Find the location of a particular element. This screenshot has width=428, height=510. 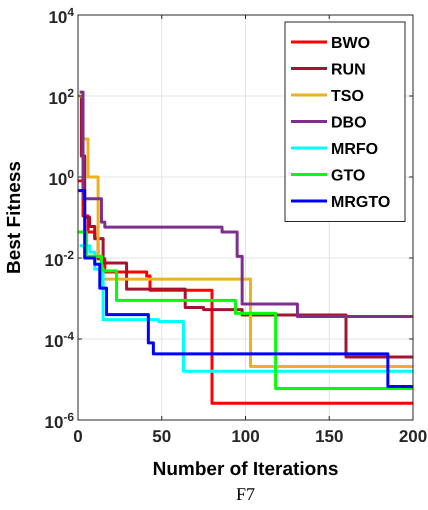

legend-label: DBO is located at coordinates (349, 123).